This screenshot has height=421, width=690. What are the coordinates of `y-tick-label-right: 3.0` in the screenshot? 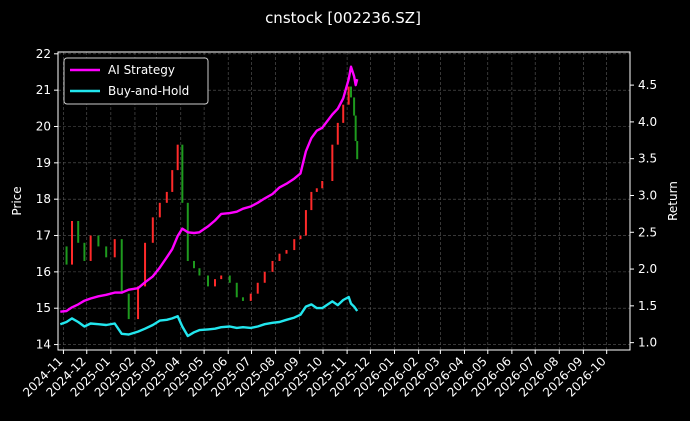 It's located at (647, 195).